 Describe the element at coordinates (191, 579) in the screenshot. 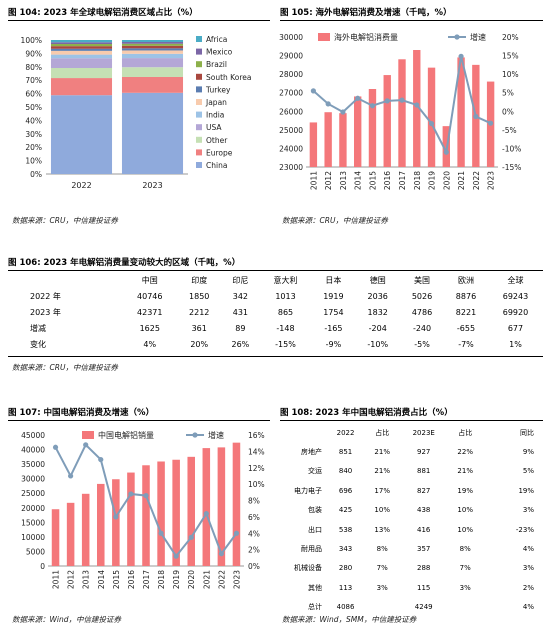

I see `x-tick-label: 2020` at that location.